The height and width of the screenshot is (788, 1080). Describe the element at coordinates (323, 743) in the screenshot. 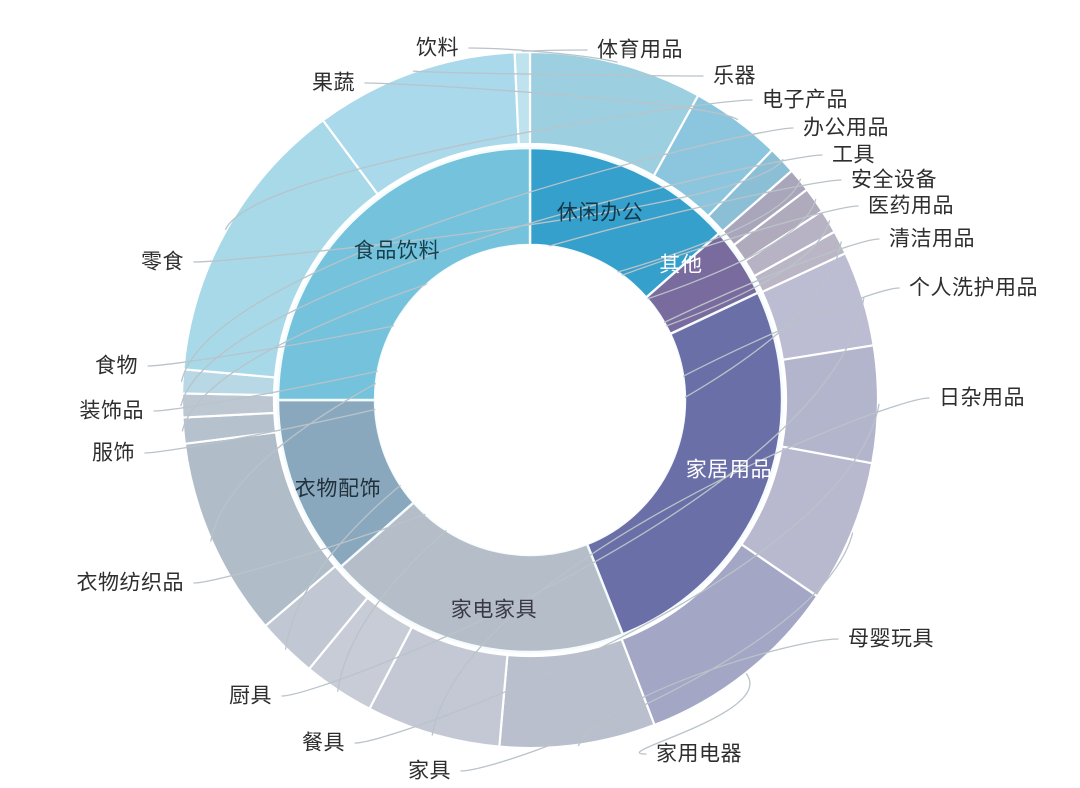

I see `outer-slice-label: 餐具` at that location.